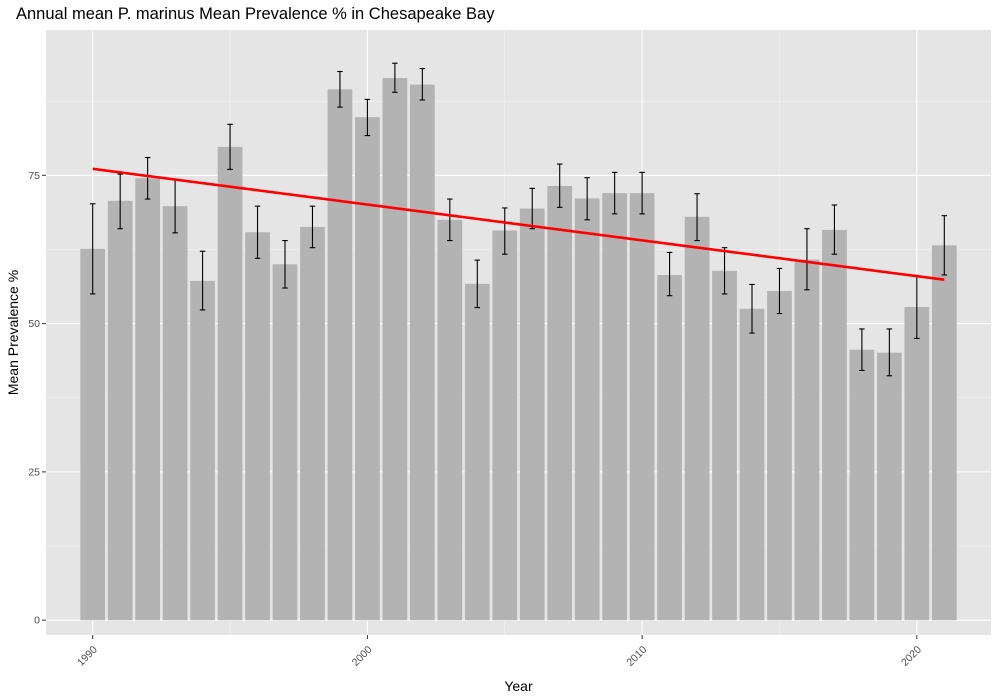  What do you see at coordinates (37, 621) in the screenshot?
I see `y-tick-label: 0` at bounding box center [37, 621].